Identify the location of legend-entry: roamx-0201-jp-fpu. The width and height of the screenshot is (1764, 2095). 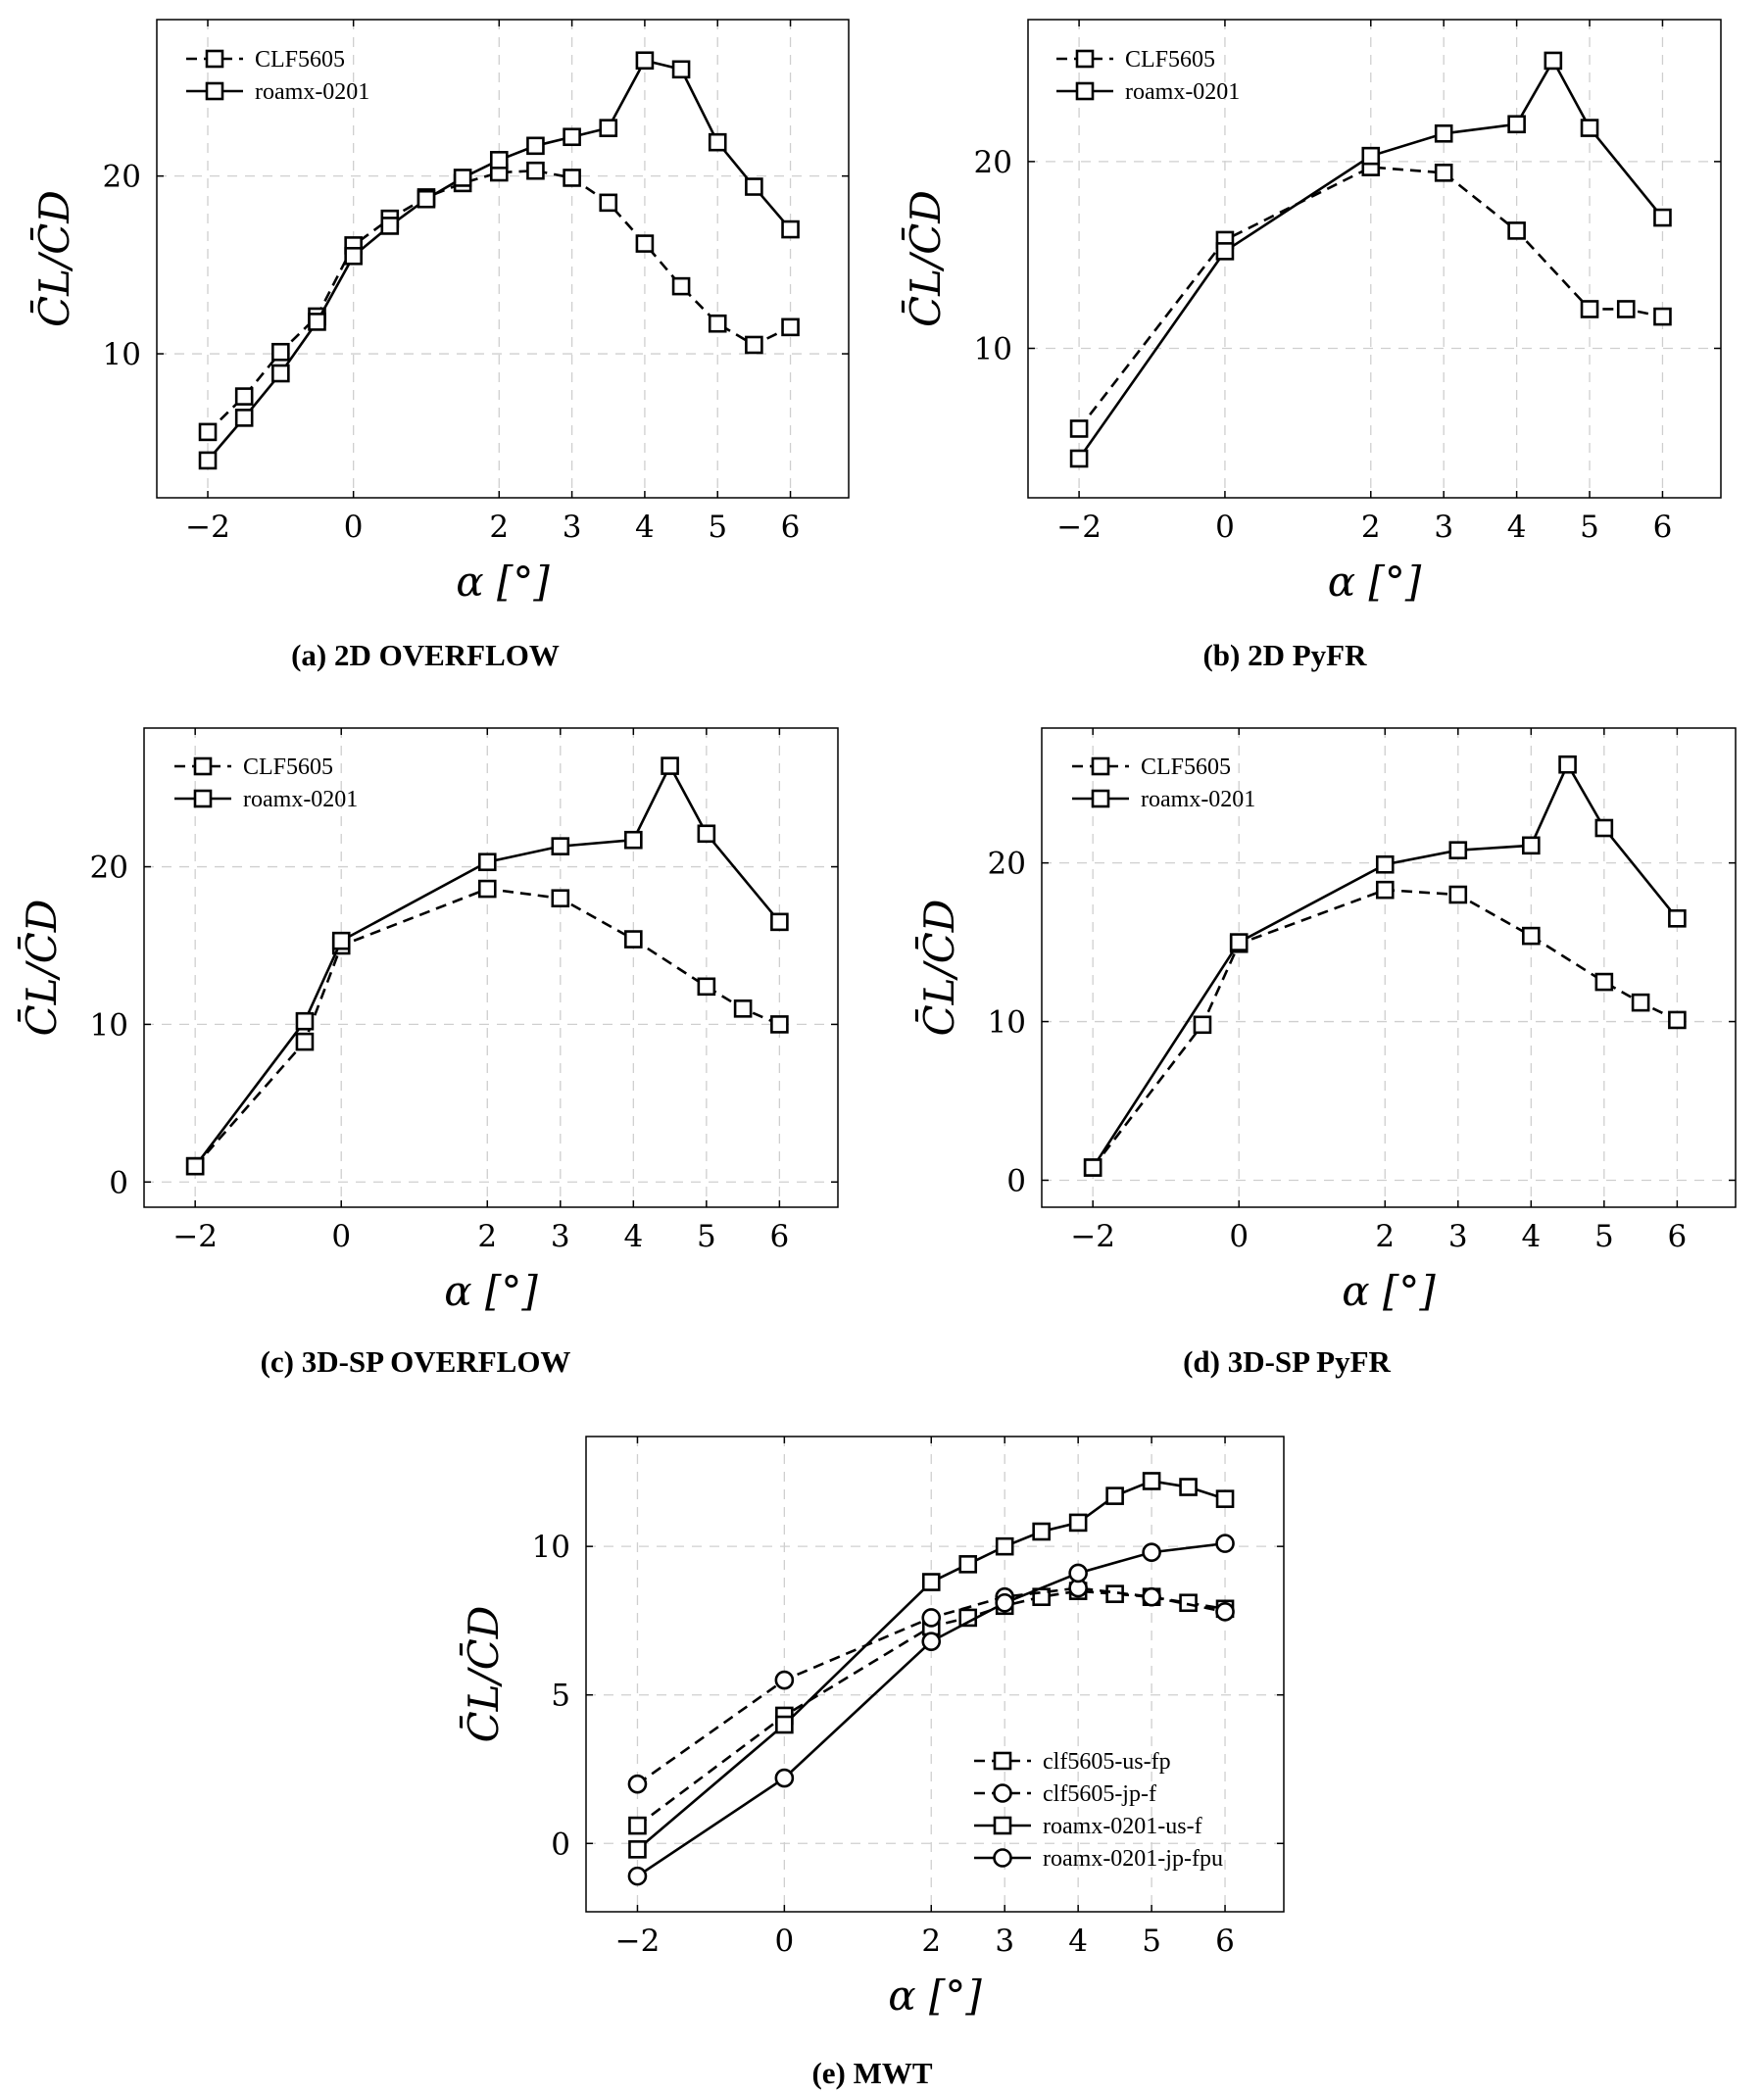
(1133, 1859).